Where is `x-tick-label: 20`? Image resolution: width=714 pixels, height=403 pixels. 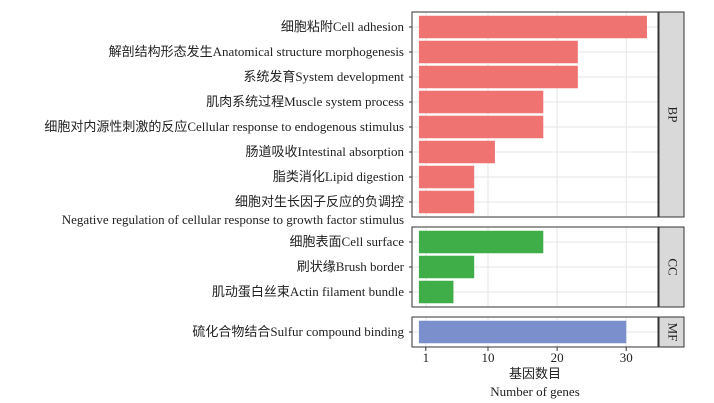
x-tick-label: 20 is located at coordinates (557, 357).